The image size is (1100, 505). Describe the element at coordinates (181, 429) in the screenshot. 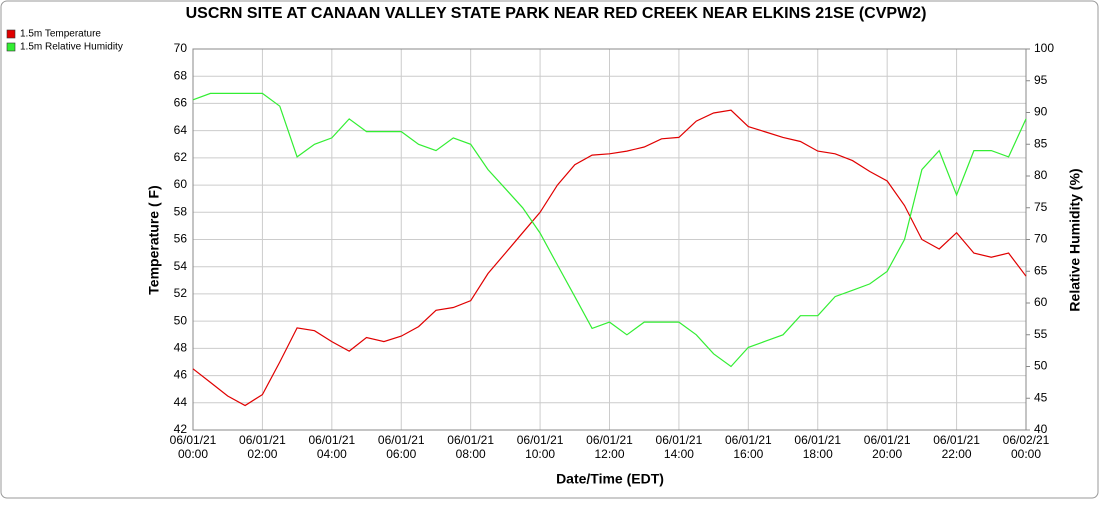

I see `y-tick-label: 42` at that location.